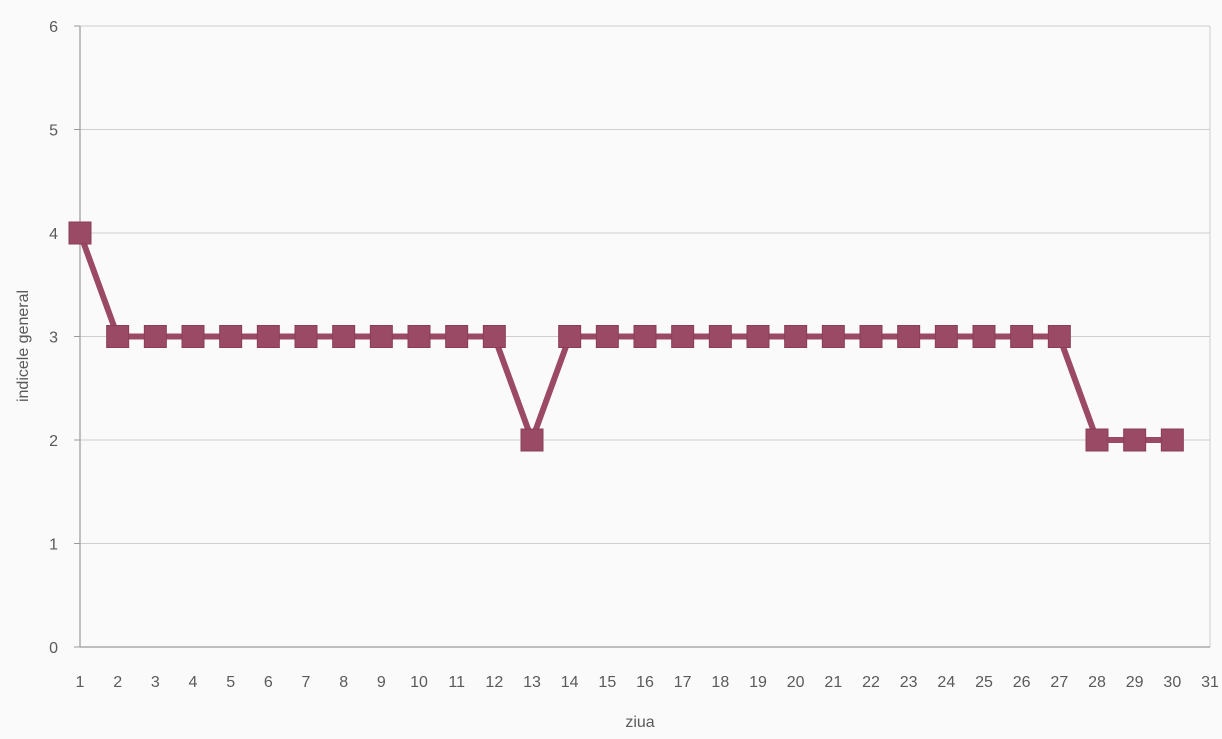  I want to click on x-tick-label: 5, so click(230, 682).